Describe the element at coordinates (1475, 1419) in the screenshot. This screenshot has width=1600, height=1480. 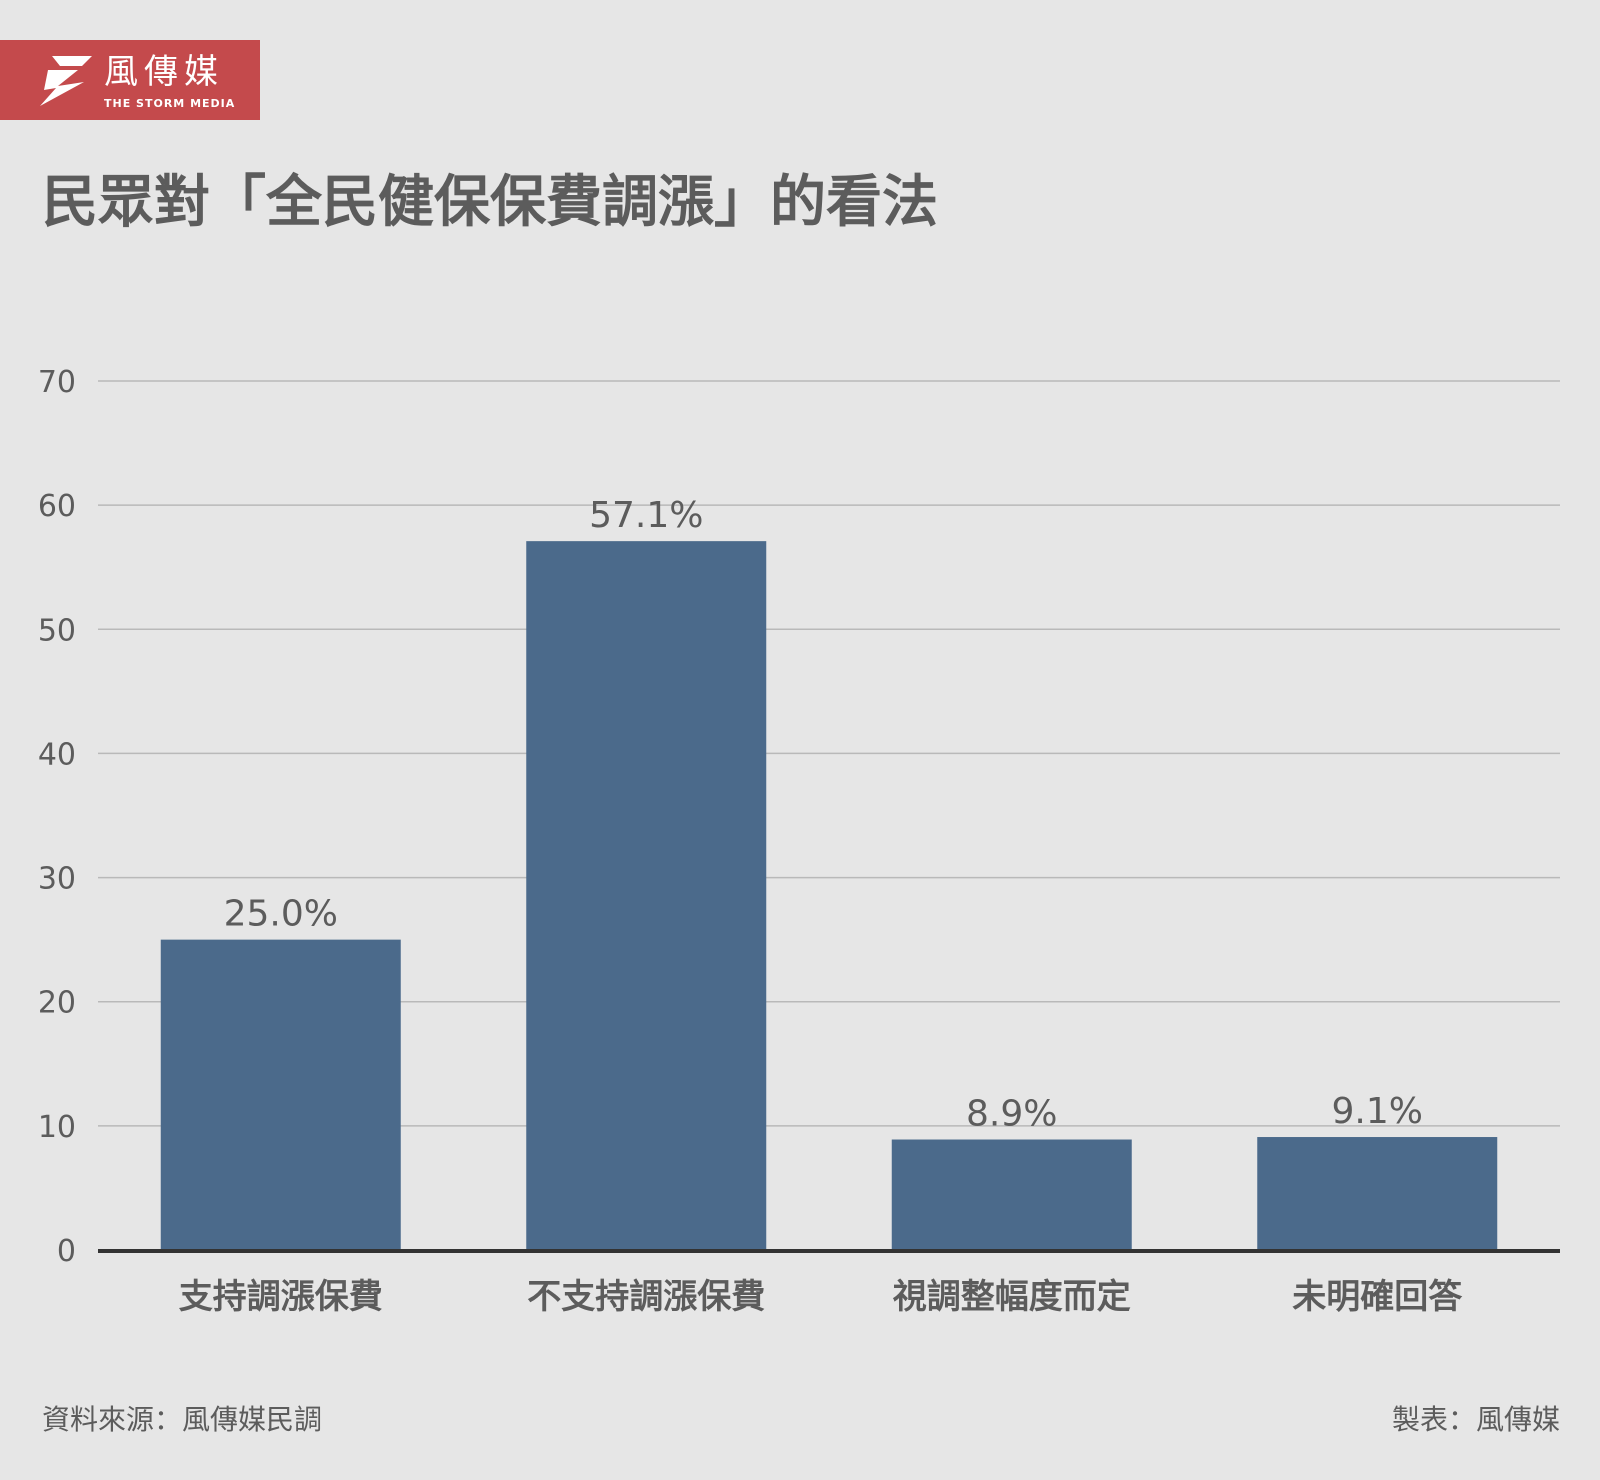
I see `credit-note: 製表：風傳媒` at that location.